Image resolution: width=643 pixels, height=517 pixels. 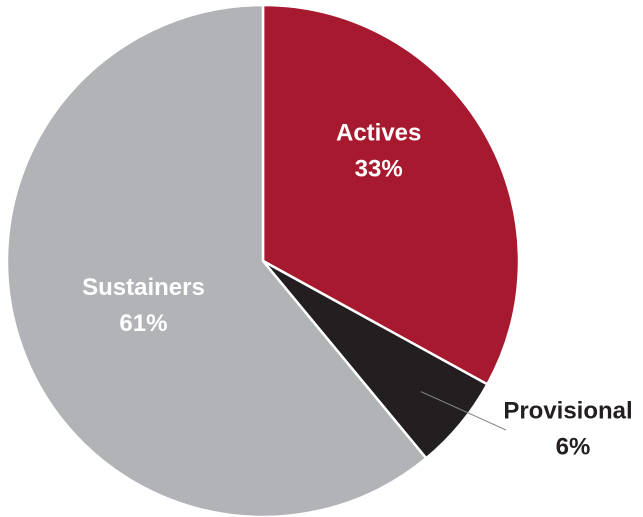 What do you see at coordinates (378, 133) in the screenshot?
I see `slice-label: Actives` at bounding box center [378, 133].